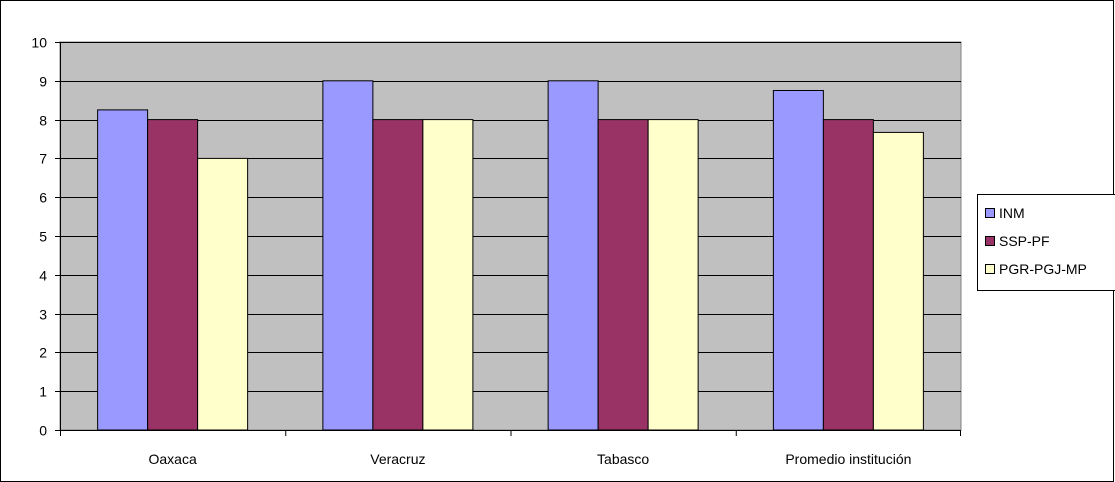 The image size is (1115, 482). What do you see at coordinates (39, 43) in the screenshot?
I see `y-tick-label: 10` at bounding box center [39, 43].